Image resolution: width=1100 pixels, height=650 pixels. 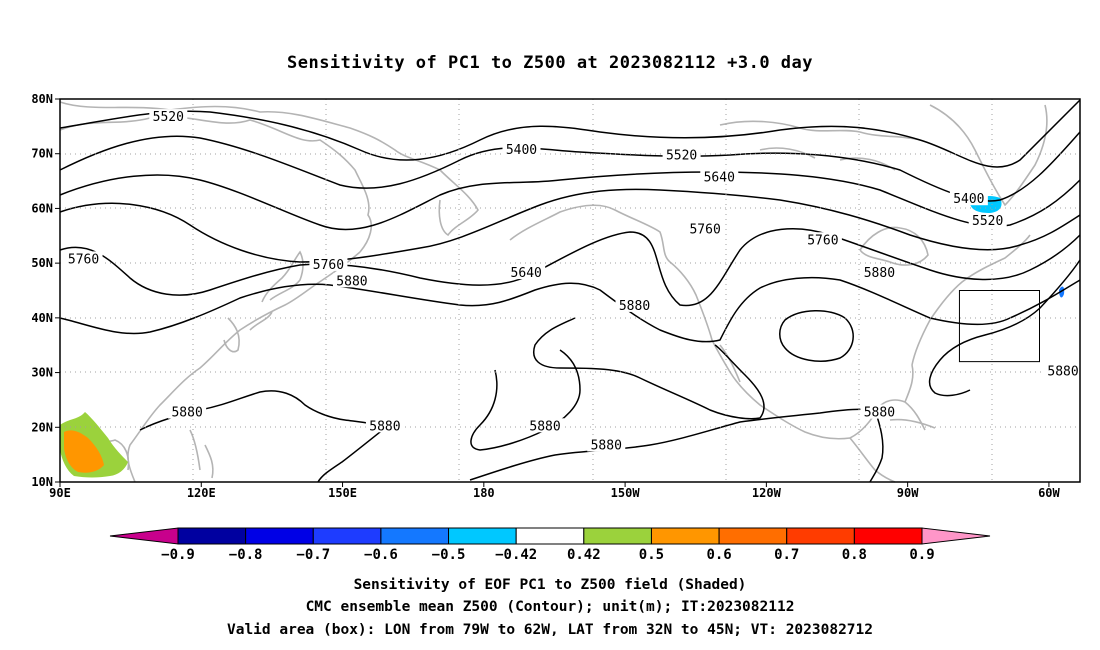 I want to click on valid-area-box, so click(x=999, y=326).